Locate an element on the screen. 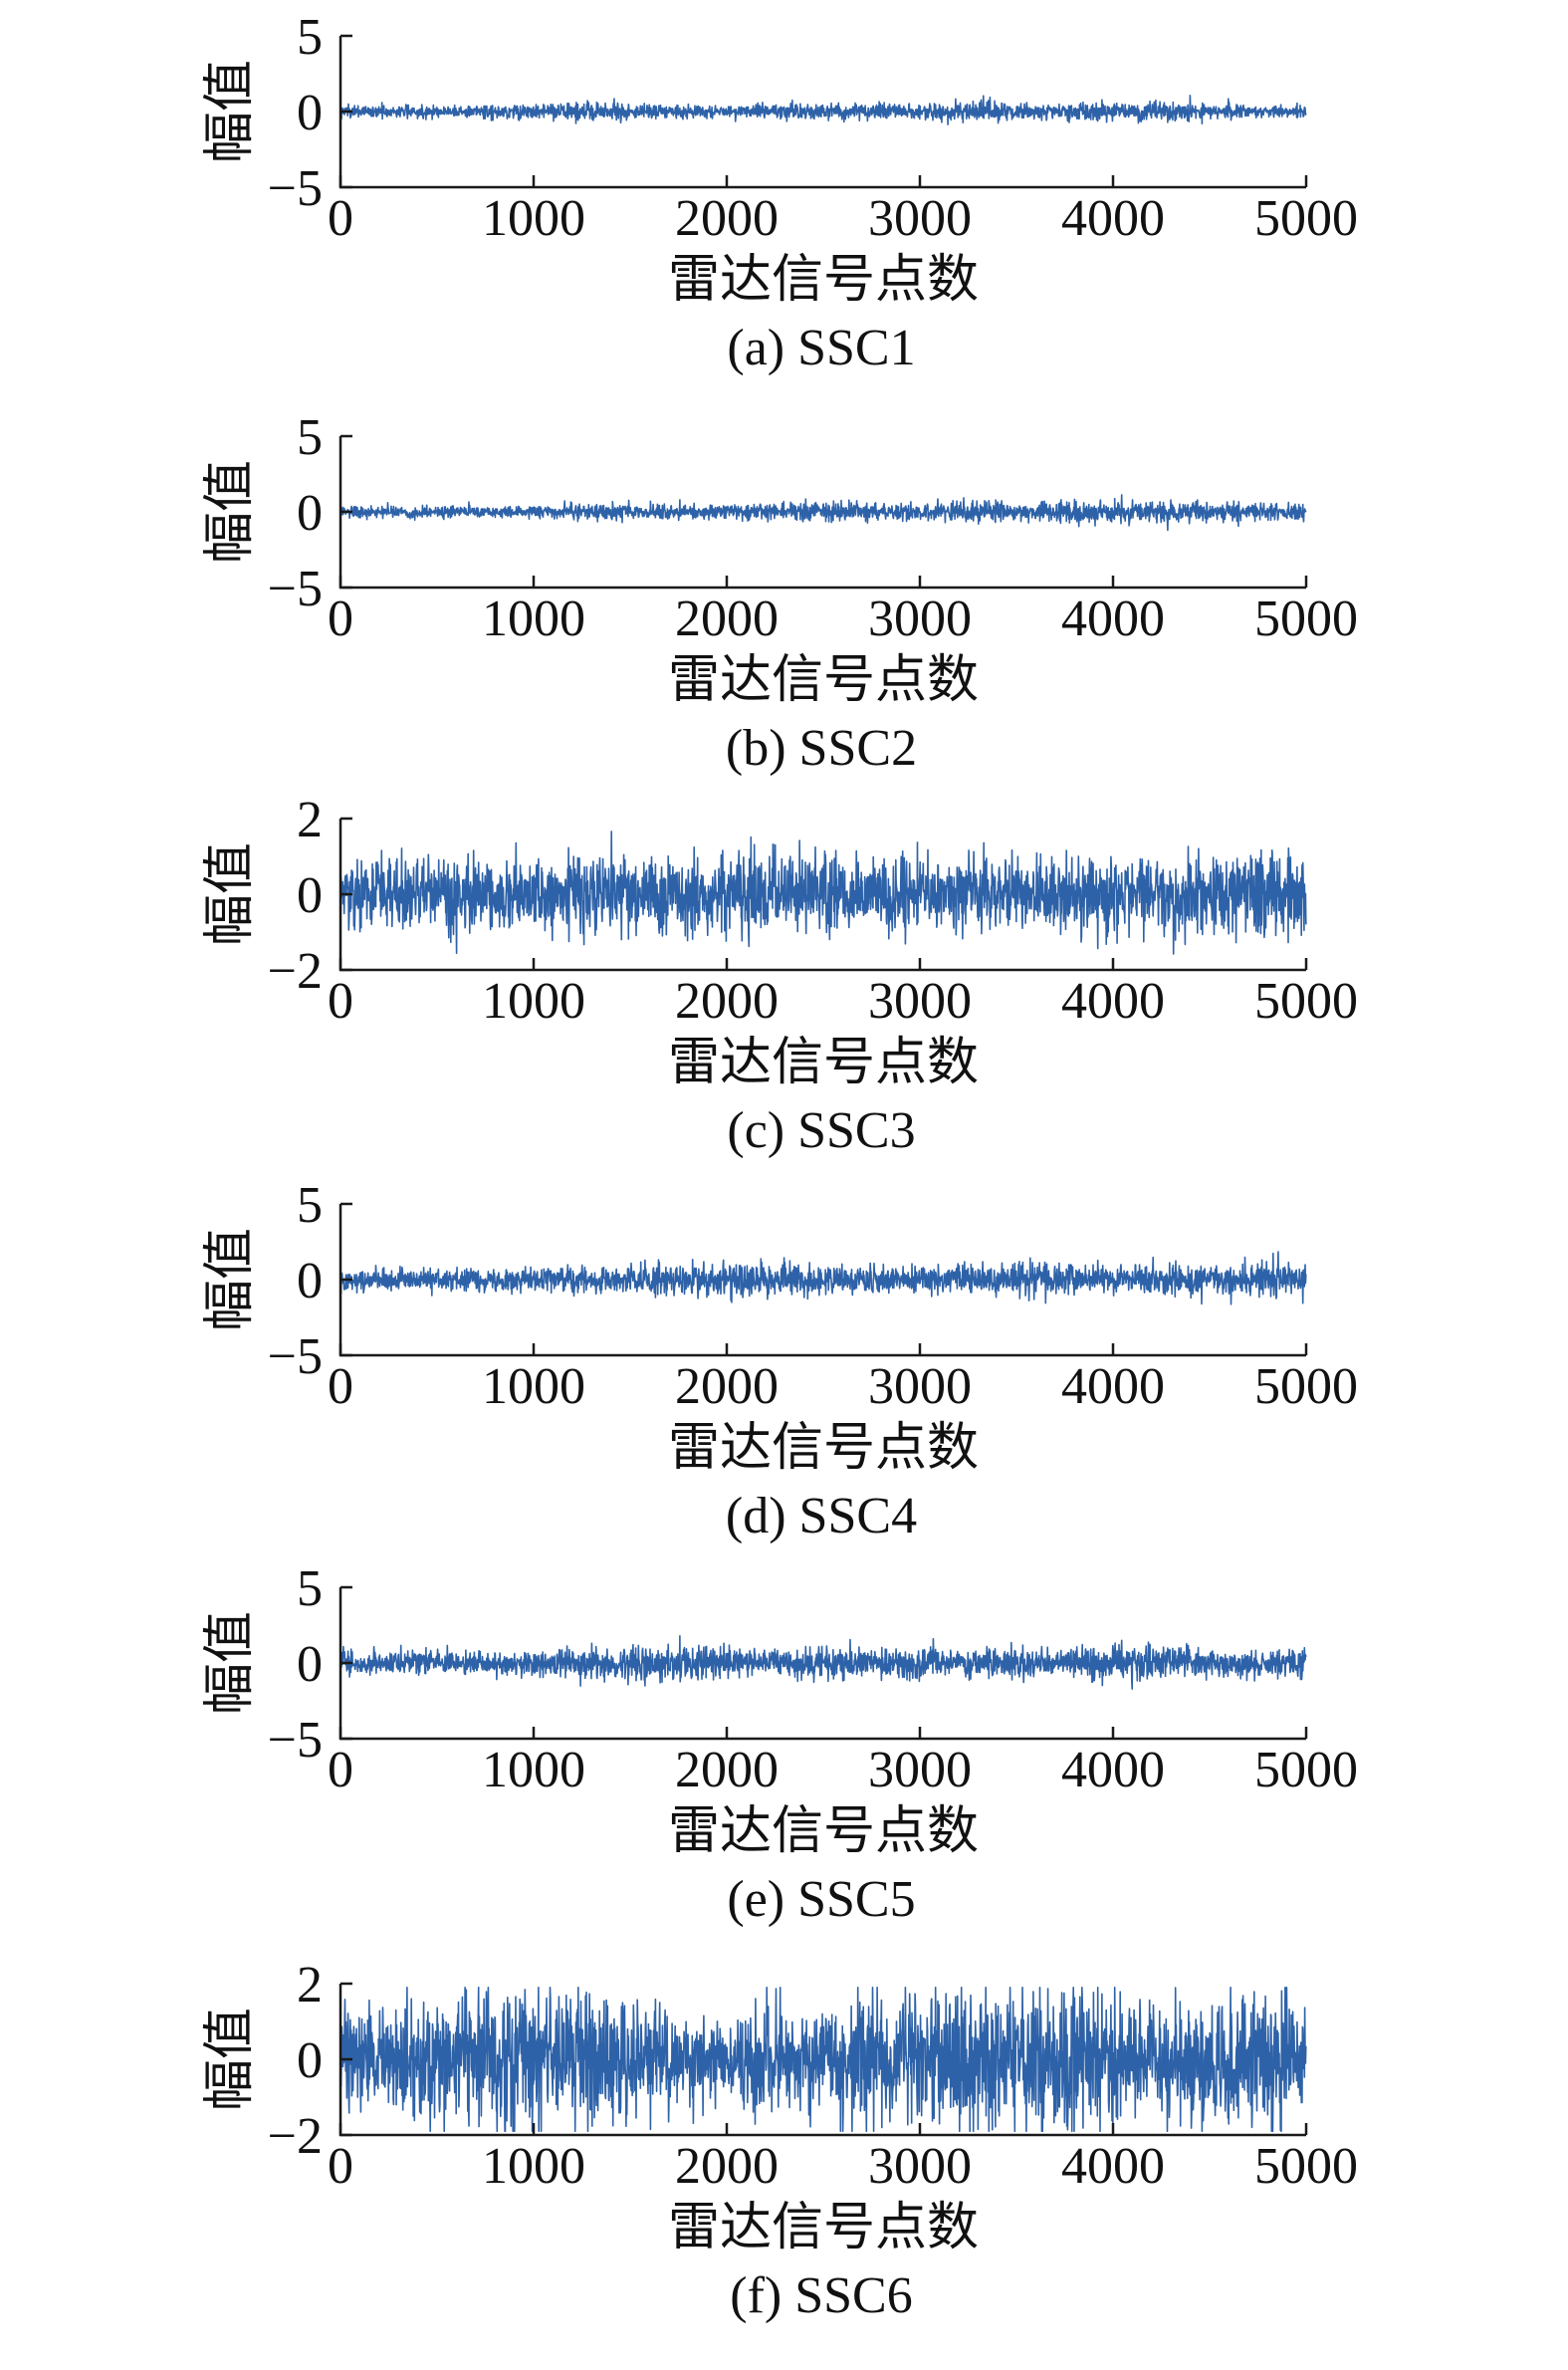  subfigure-caption: (a) SSC1 is located at coordinates (821, 348).